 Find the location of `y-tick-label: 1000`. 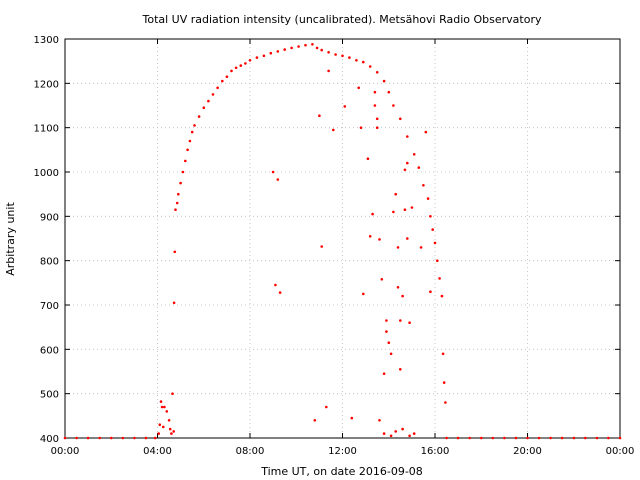

y-tick-label: 1000 is located at coordinates (46, 173).